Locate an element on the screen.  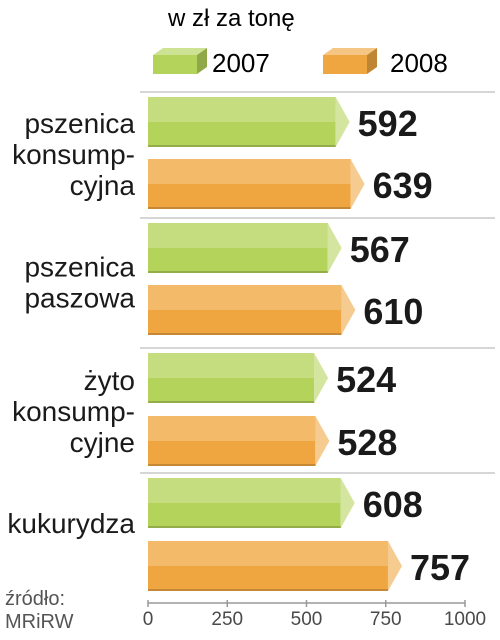
bar-0-2008 is located at coordinates (256, 184).